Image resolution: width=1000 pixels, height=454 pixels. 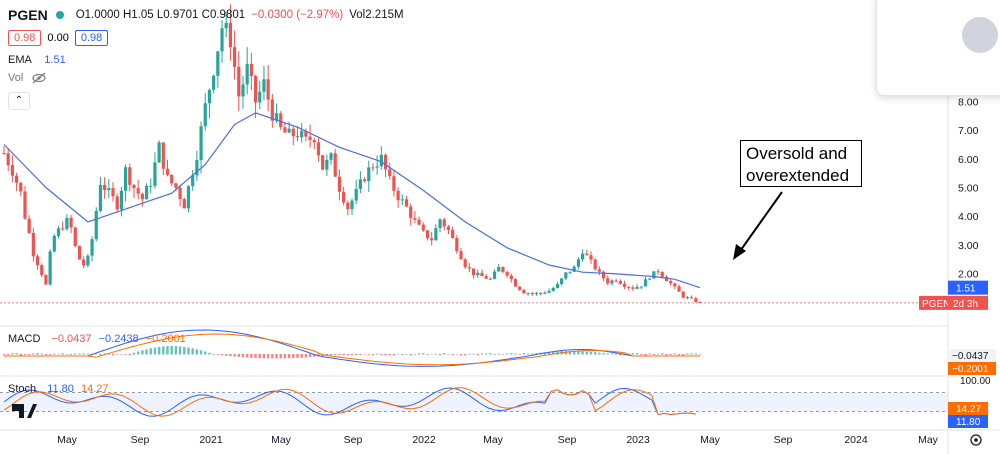 What do you see at coordinates (938, 48) in the screenshot?
I see `popup-card` at bounding box center [938, 48].